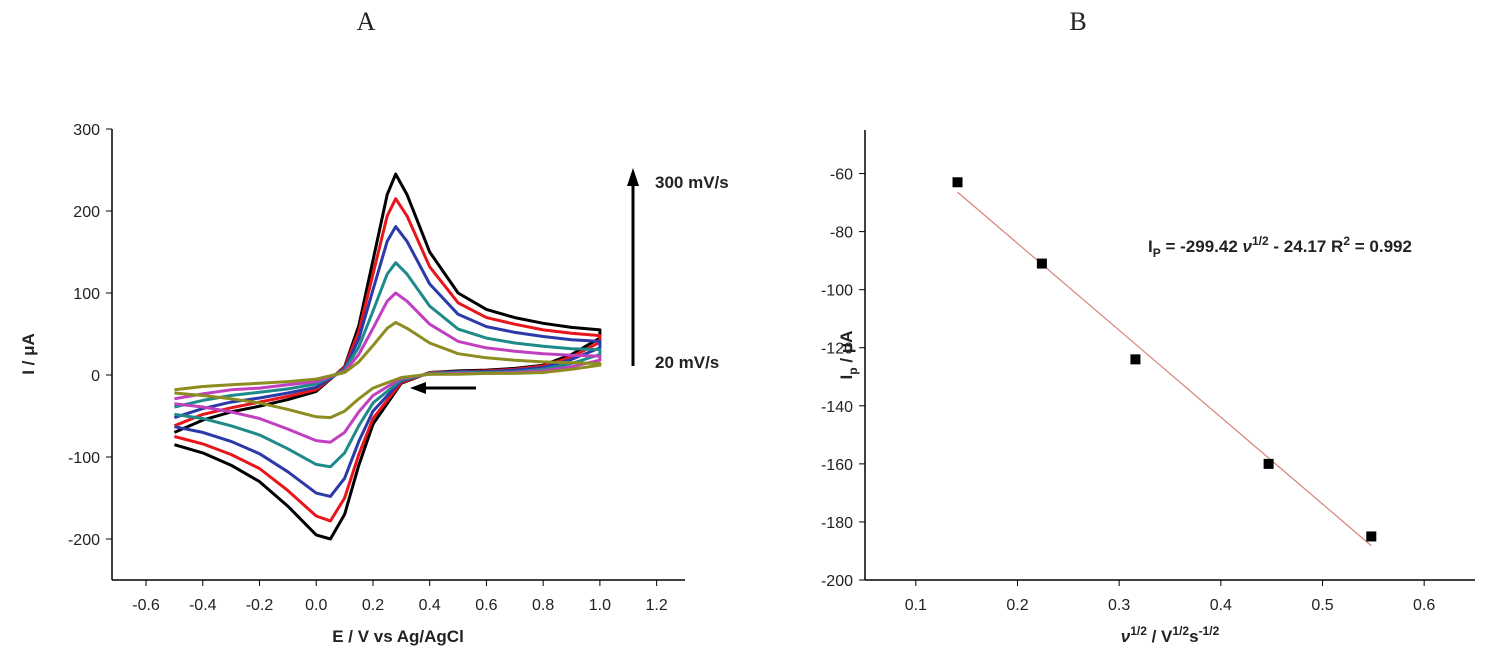 Image resolution: width=1487 pixels, height=664 pixels. What do you see at coordinates (398, 636) in the screenshot?
I see `x-axis-title: E / V vs Ag/AgCl` at bounding box center [398, 636].